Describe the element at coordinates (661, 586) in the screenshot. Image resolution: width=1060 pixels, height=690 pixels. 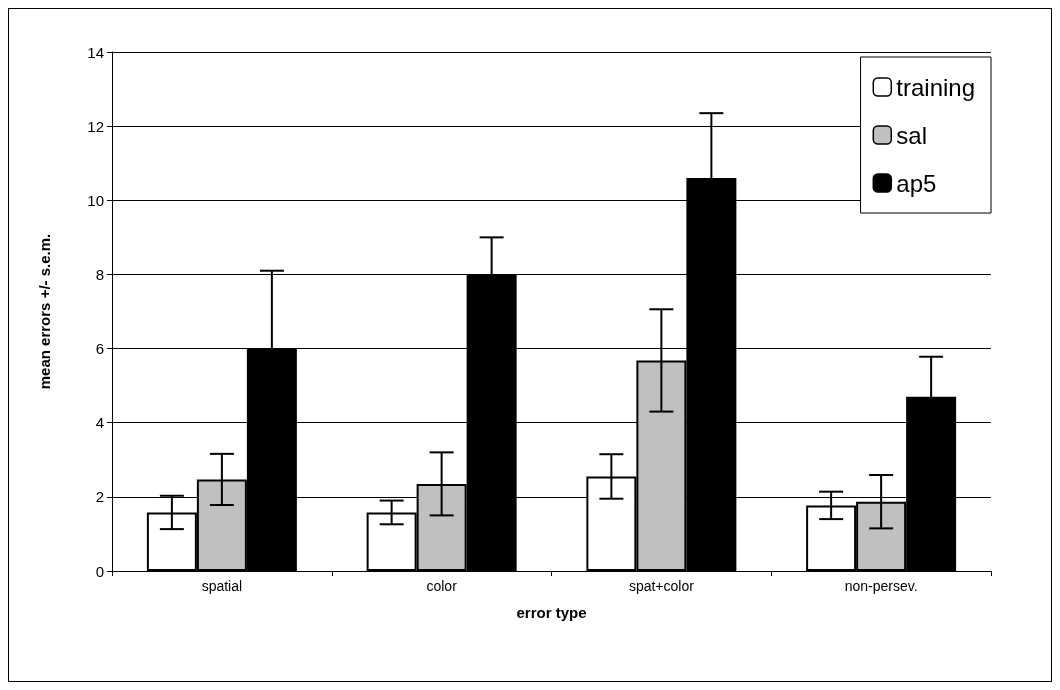
I see `x-tick-label: spat+color` at that location.